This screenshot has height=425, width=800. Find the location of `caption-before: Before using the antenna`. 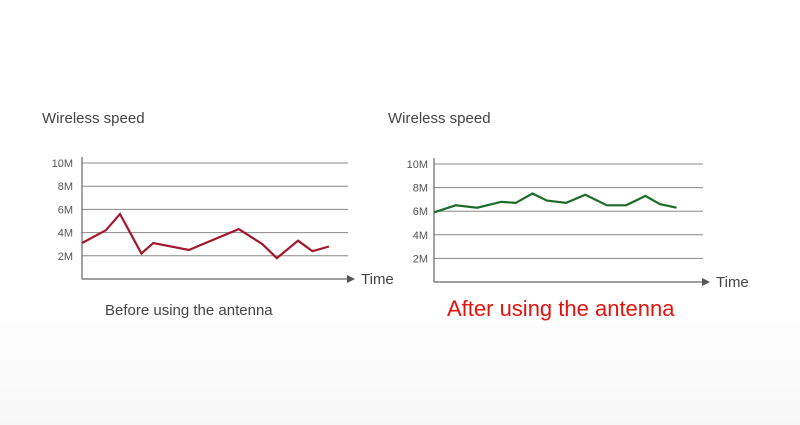

caption-before: Before using the antenna is located at coordinates (189, 310).